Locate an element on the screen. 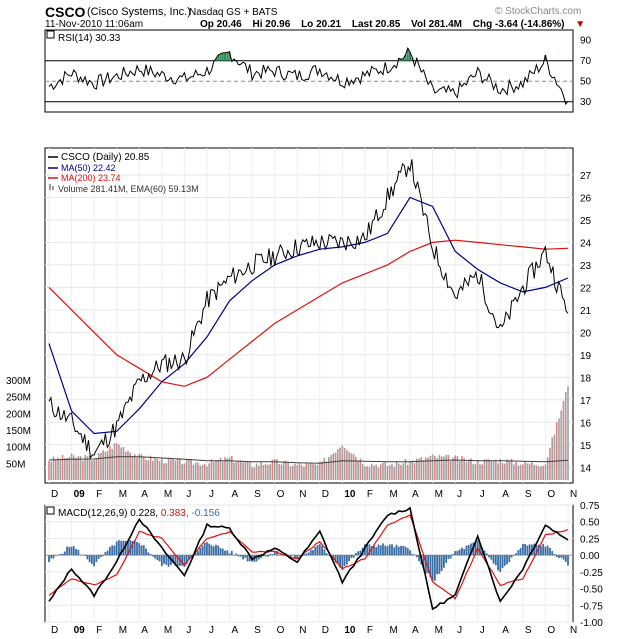 Image resolution: width=620 pixels, height=639 pixels. brand-watermark: © StockCharts.com is located at coordinates (538, 11).